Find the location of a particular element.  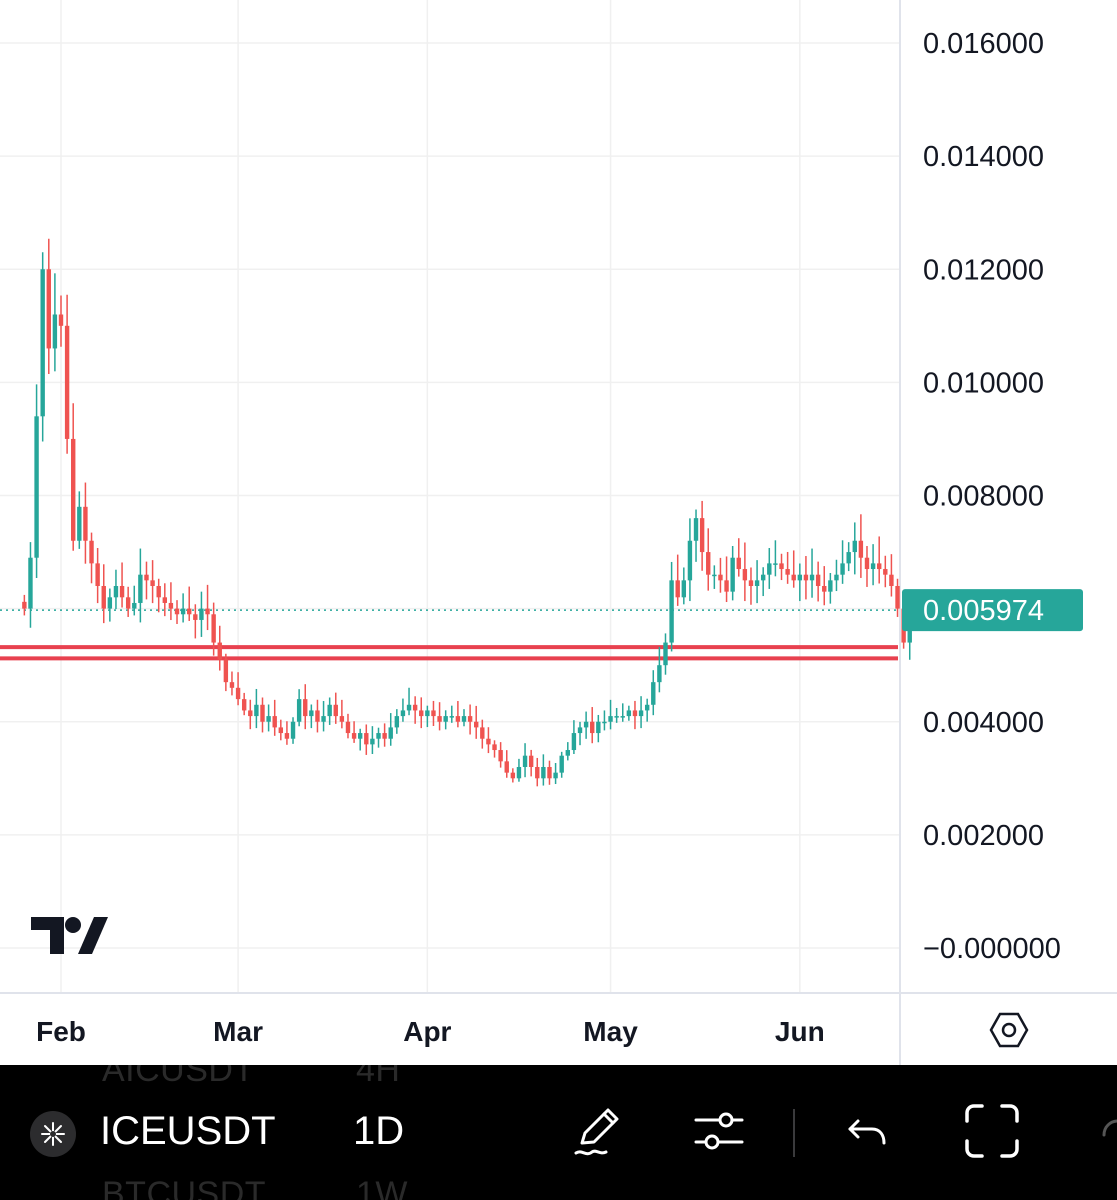

price-tick-label: 0.010000 is located at coordinates (983, 383).